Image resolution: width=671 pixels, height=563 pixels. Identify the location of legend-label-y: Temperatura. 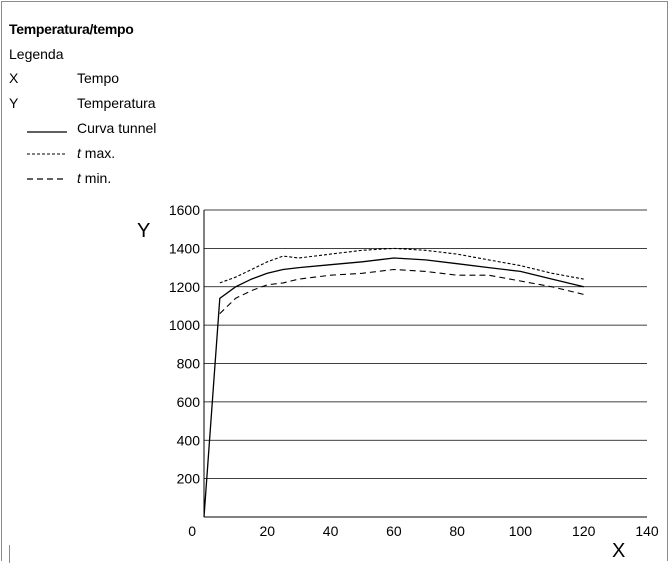
(116, 103).